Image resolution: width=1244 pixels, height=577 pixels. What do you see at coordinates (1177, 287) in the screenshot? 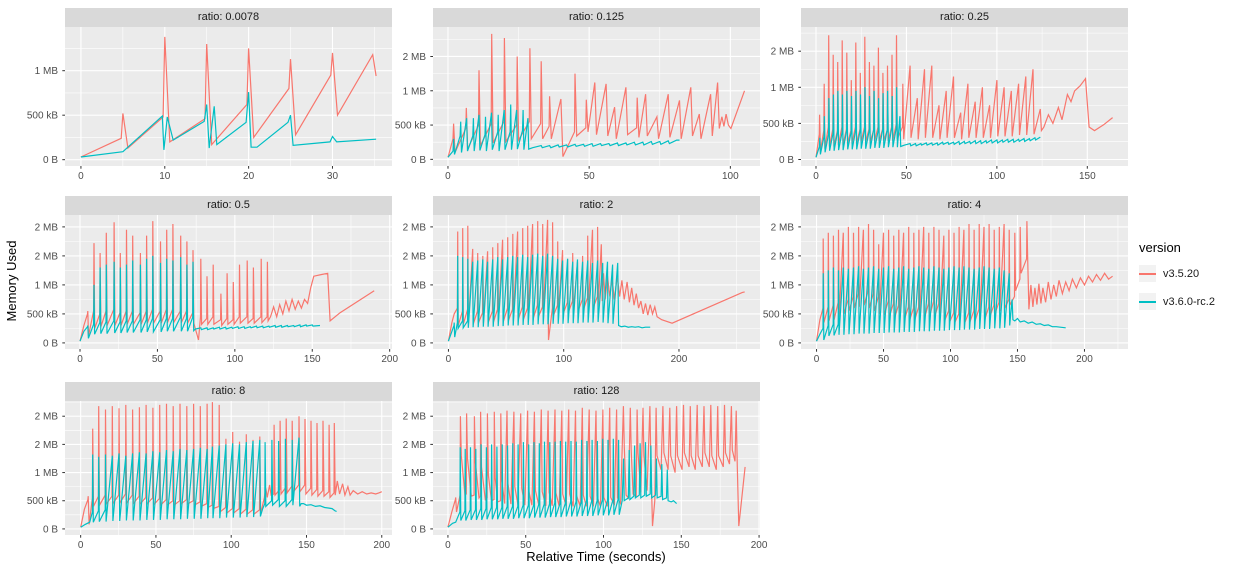
I see `legend-items: v3.5.20 v3.6.0-rc.2` at bounding box center [1177, 287].